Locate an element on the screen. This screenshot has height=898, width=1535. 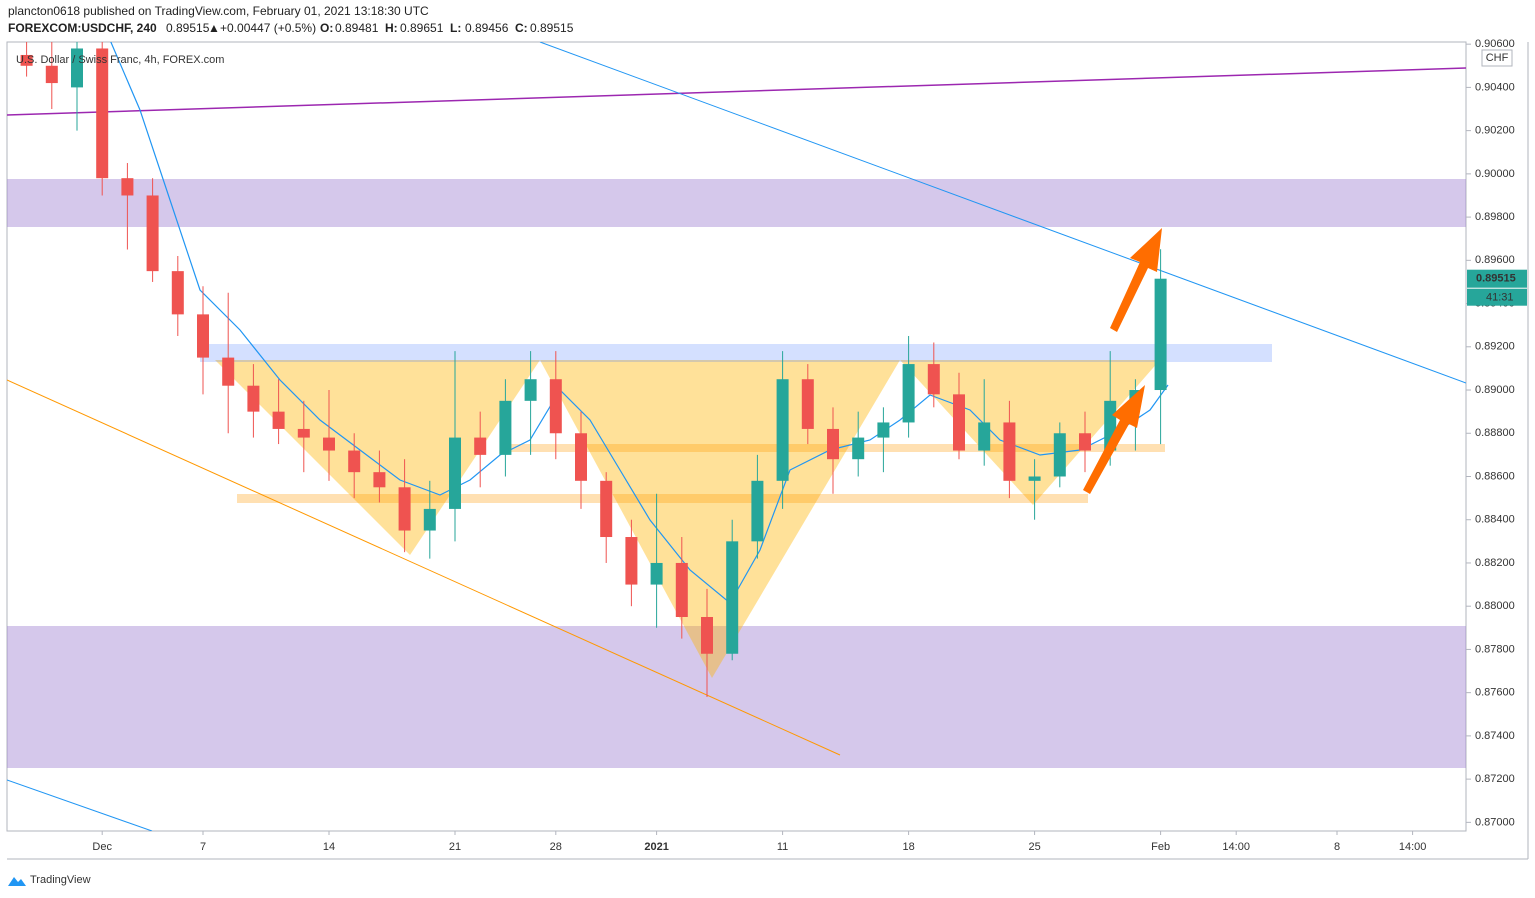
ohlc-label: L: is located at coordinates (455, 28).